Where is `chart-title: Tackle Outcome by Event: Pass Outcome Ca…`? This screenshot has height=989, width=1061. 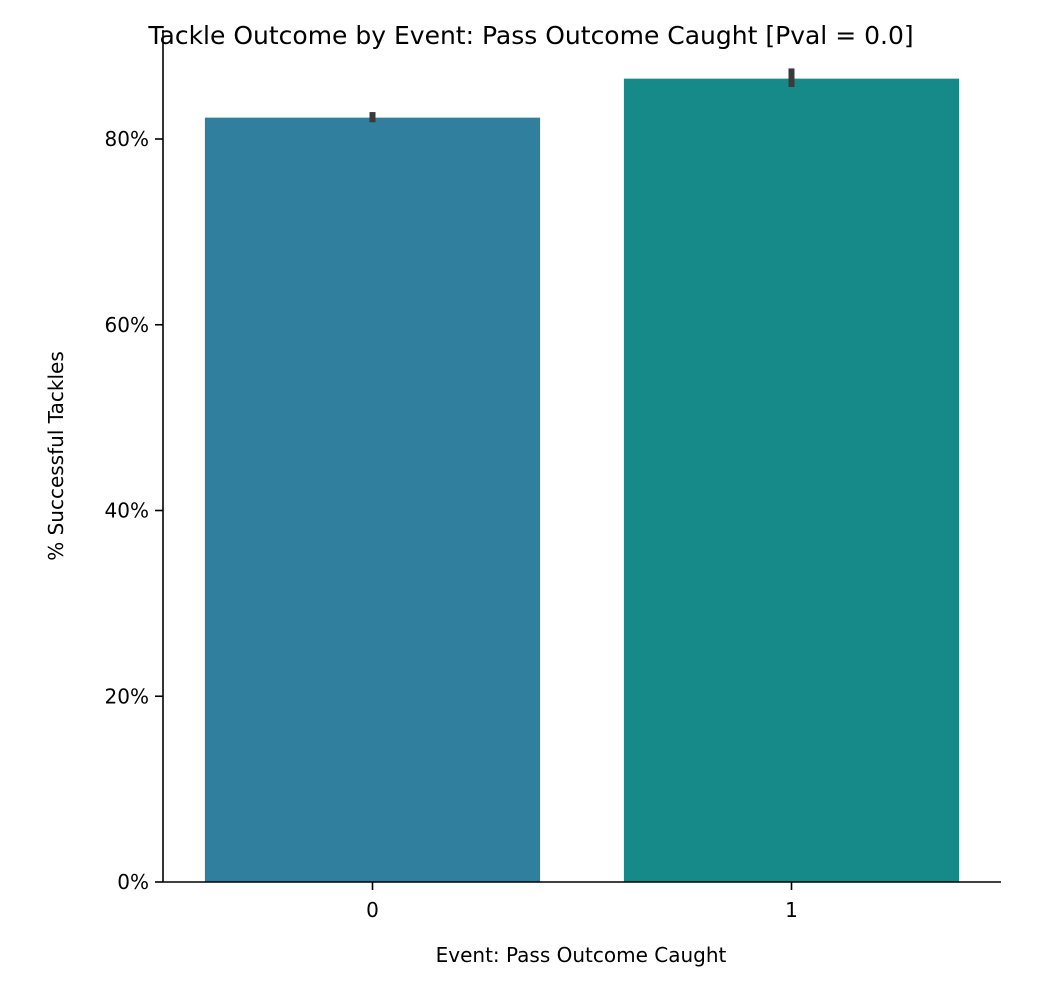
chart-title: Tackle Outcome by Event: Pass Outcome Ca… is located at coordinates (530, 35).